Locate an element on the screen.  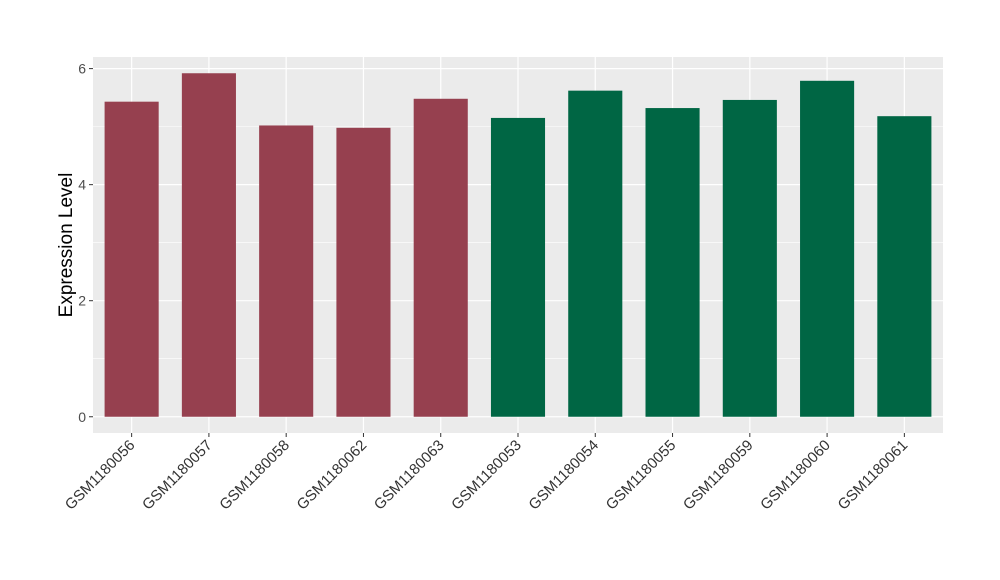
y-tick-label: 2 is located at coordinates (82, 301).